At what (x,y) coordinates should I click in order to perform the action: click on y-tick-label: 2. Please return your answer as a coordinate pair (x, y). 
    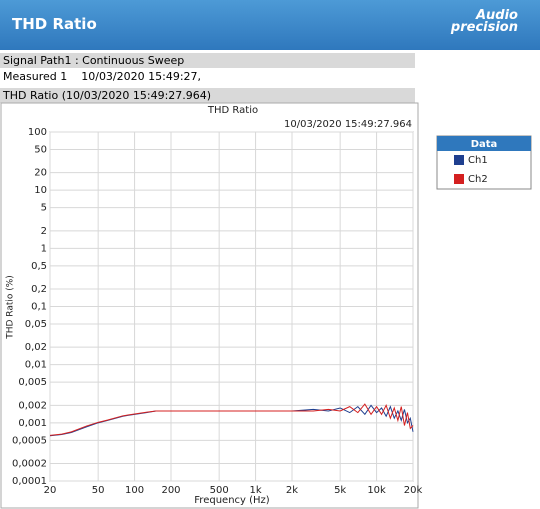
    Looking at the image, I should click on (44, 231).